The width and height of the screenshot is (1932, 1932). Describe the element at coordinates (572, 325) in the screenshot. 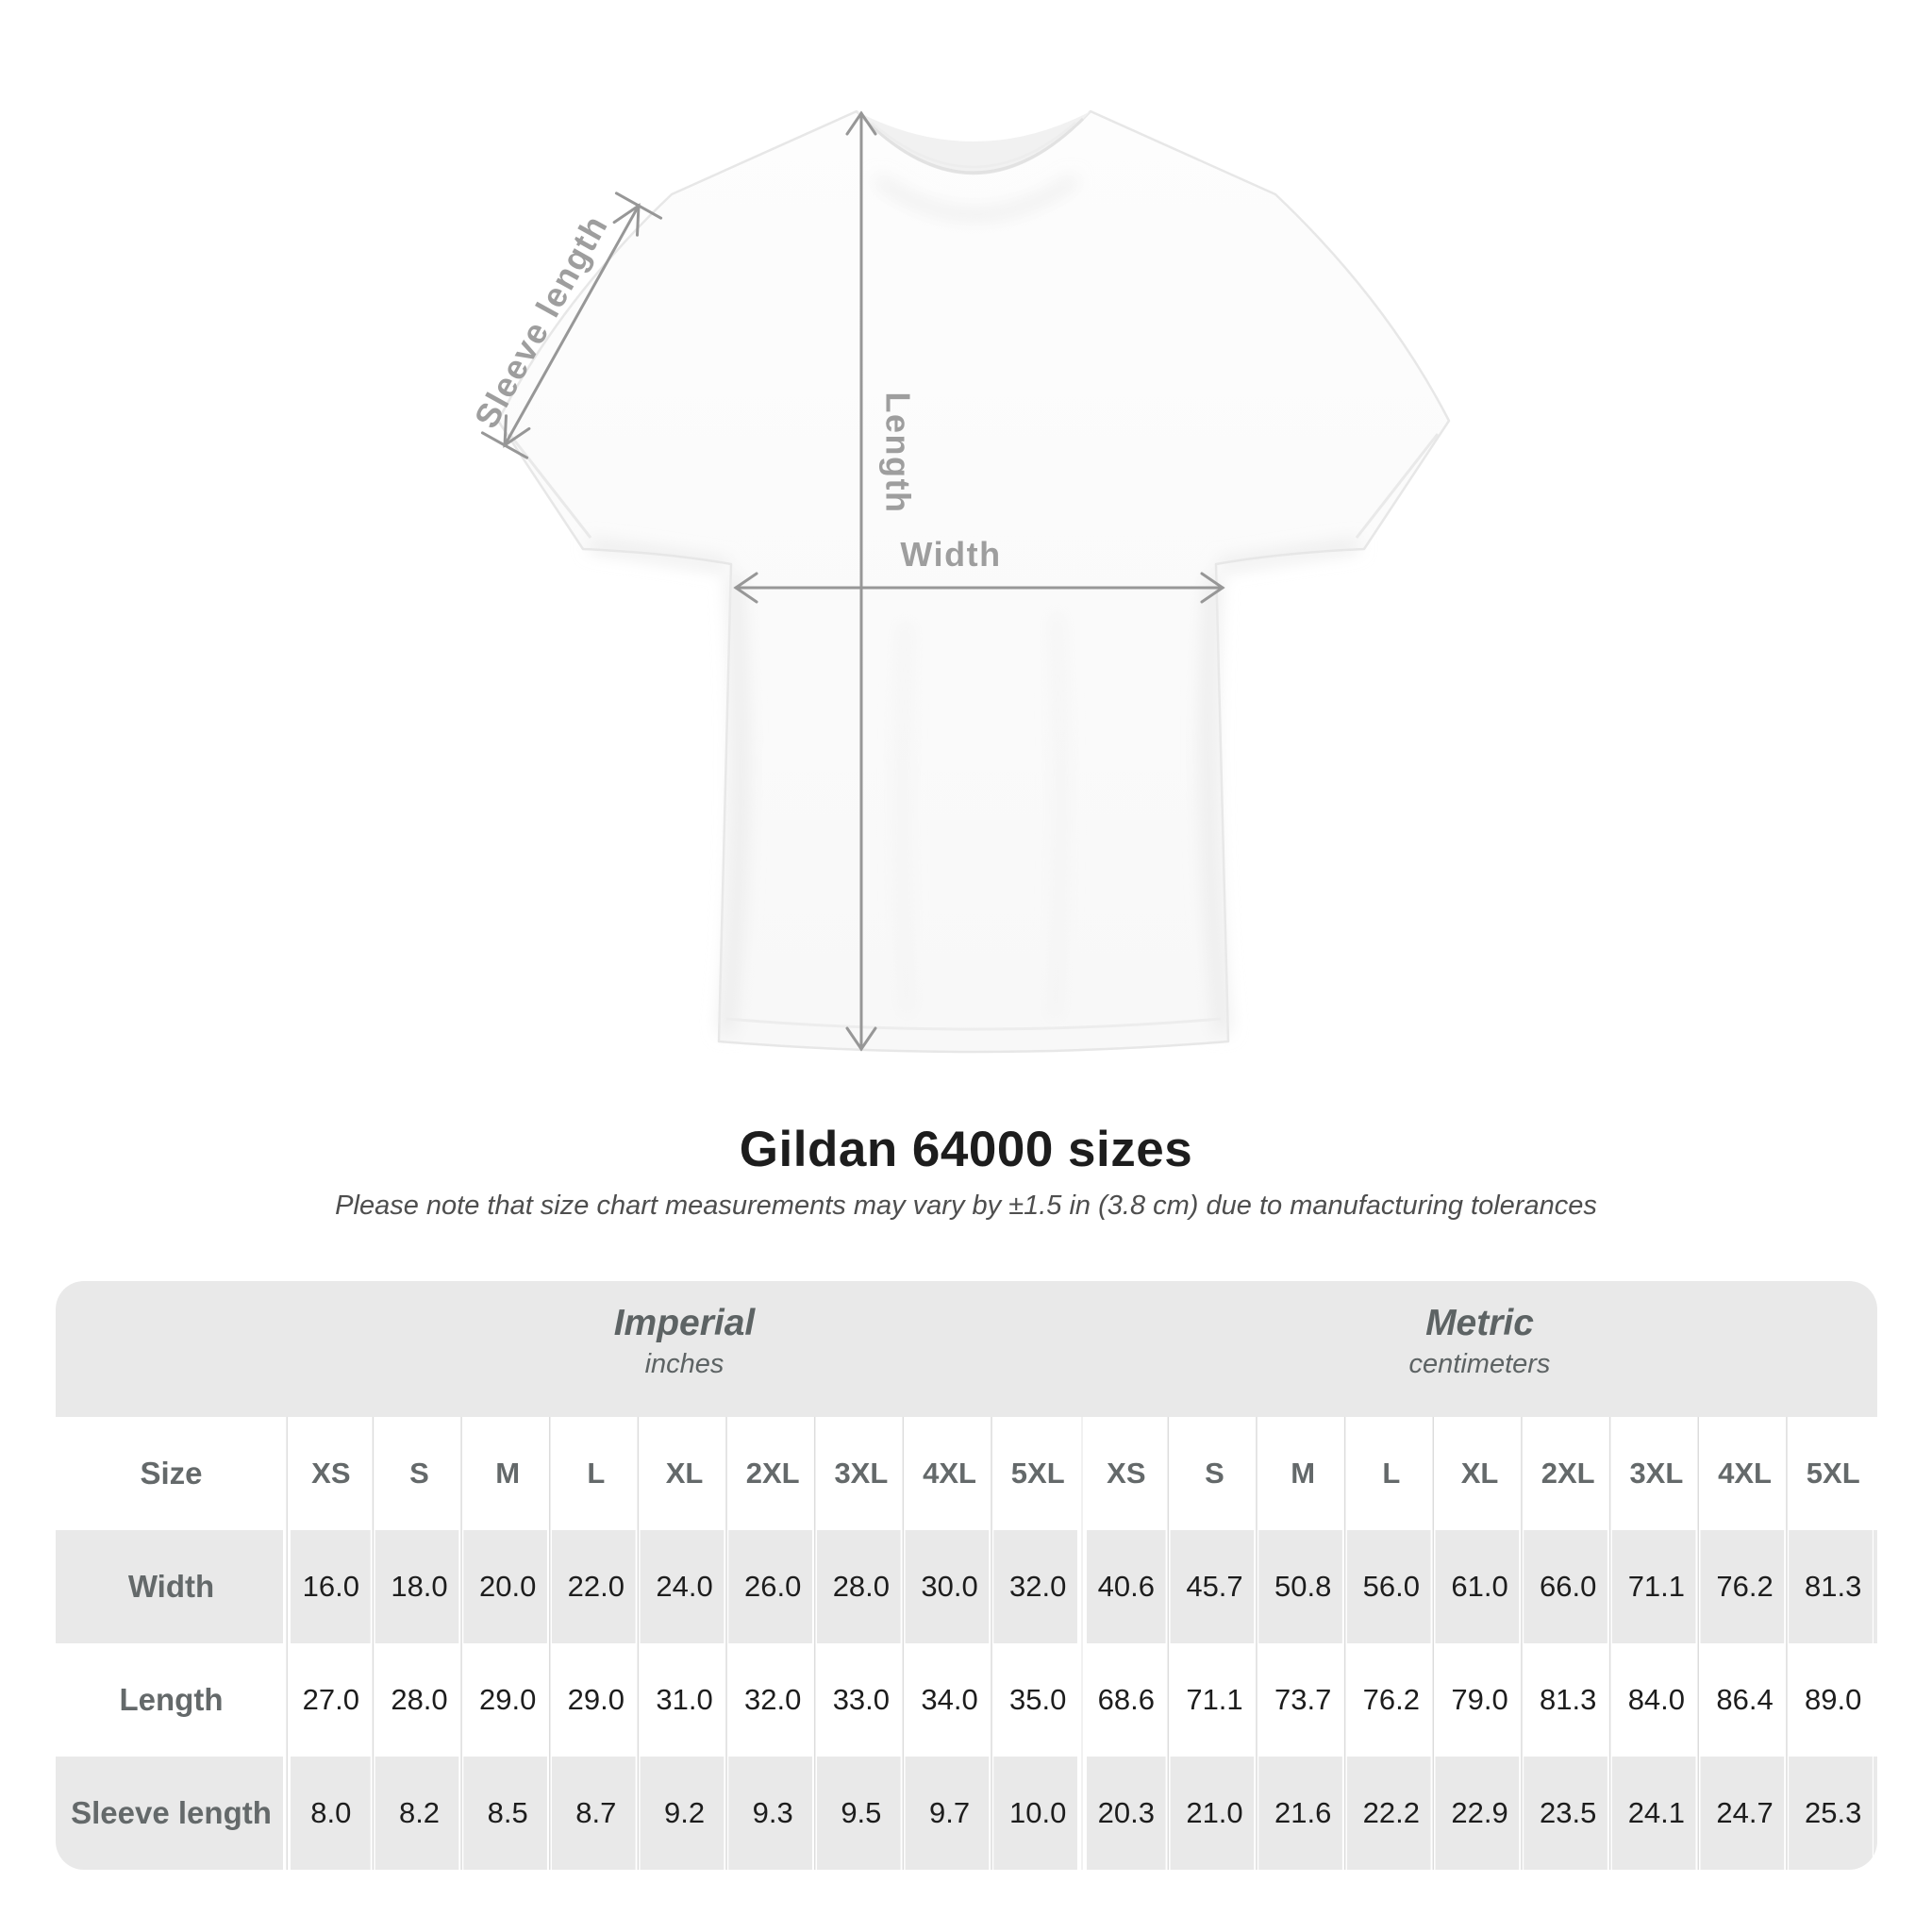

I see `sleeve-length-arrow` at that location.